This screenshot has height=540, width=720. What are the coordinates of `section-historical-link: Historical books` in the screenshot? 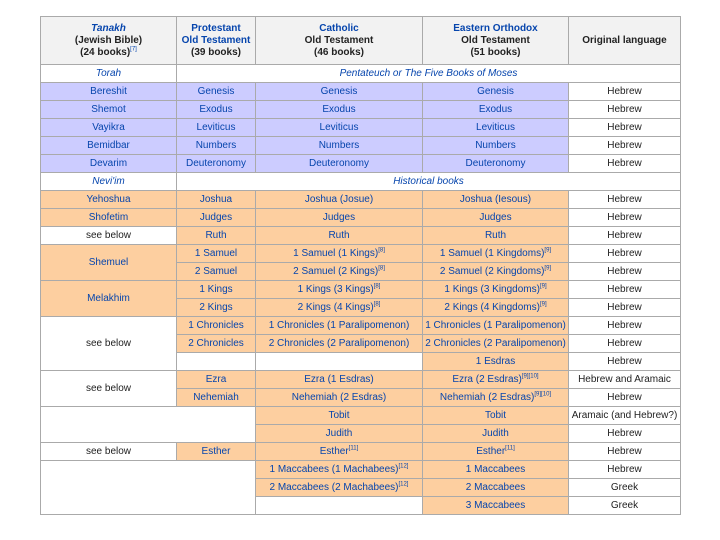 It's located at (428, 181).